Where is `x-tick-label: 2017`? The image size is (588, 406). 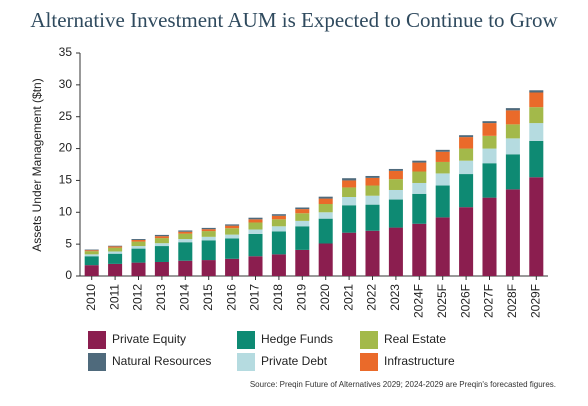 x-tick-label: 2017 is located at coordinates (255, 297).